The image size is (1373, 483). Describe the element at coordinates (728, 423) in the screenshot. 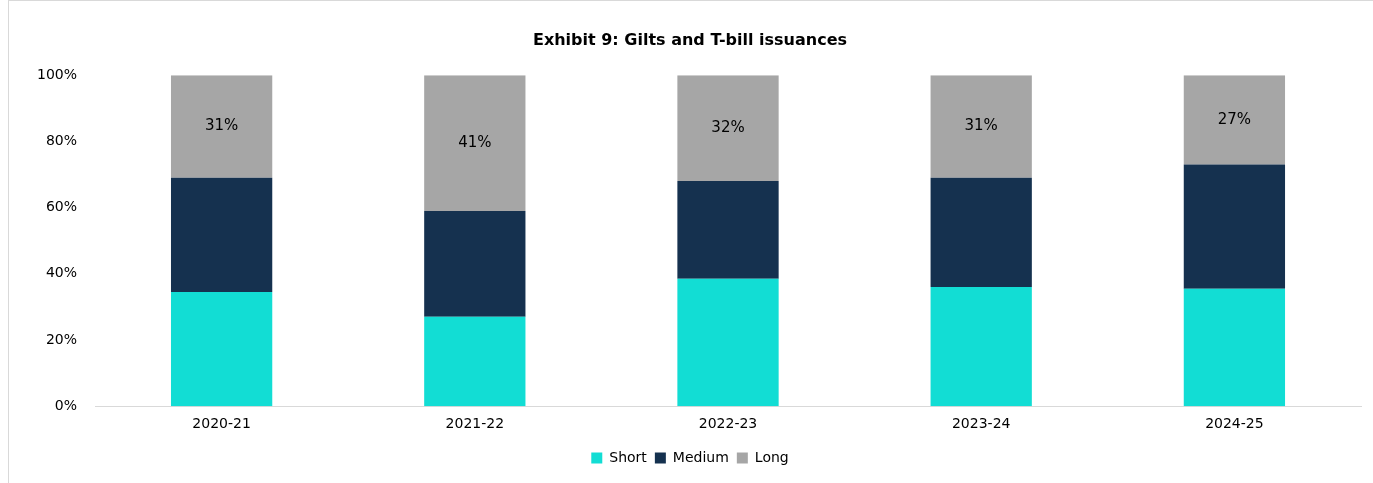

I see `x-tick-label: 2022-23` at that location.